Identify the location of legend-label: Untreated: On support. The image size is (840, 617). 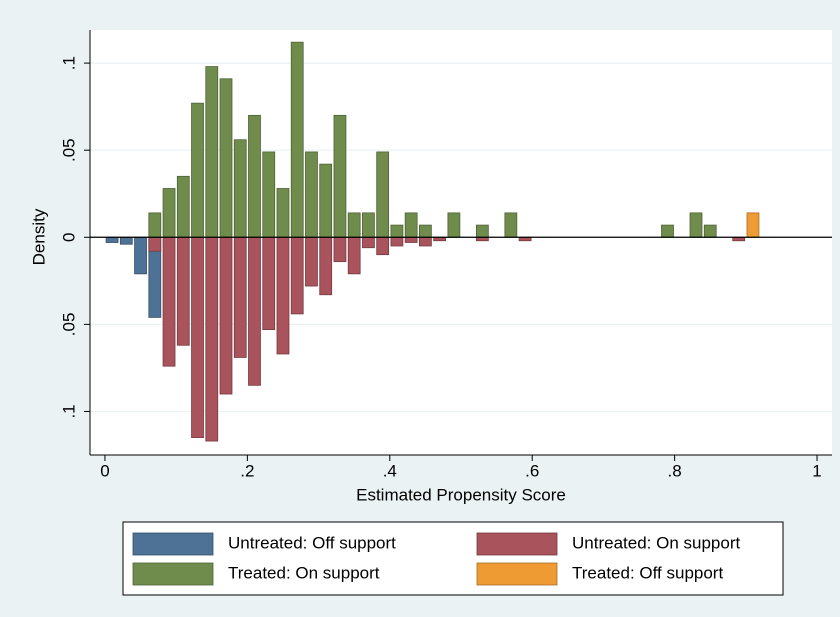
(656, 542).